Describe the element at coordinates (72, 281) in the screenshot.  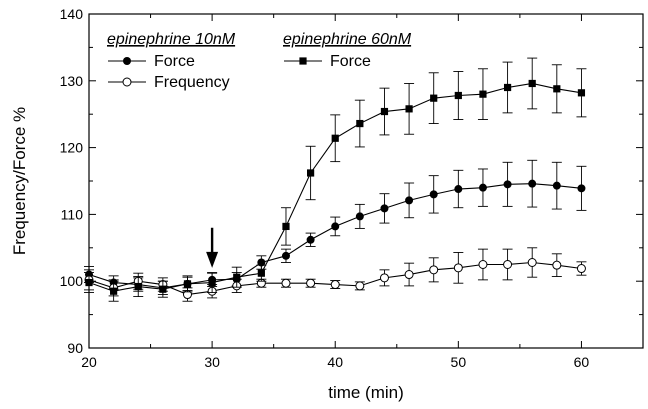
I see `y-tick-label: 100` at that location.